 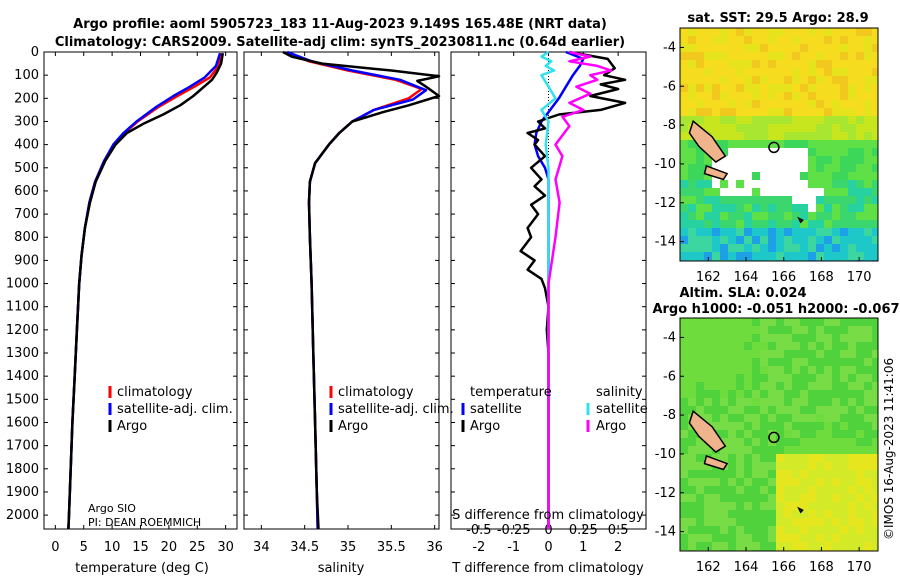 I want to click on depth-tick-label: 1600, so click(x=22, y=422).